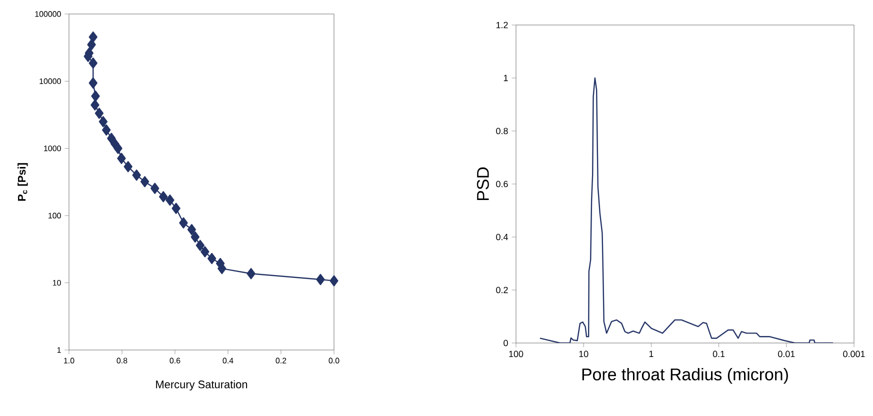  I want to click on x-axis-title: Mercury Saturation, so click(202, 385).